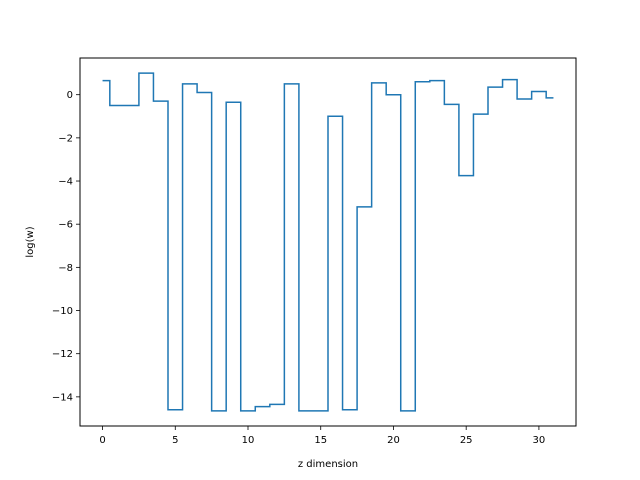  I want to click on x-tick-label: 25, so click(466, 440).